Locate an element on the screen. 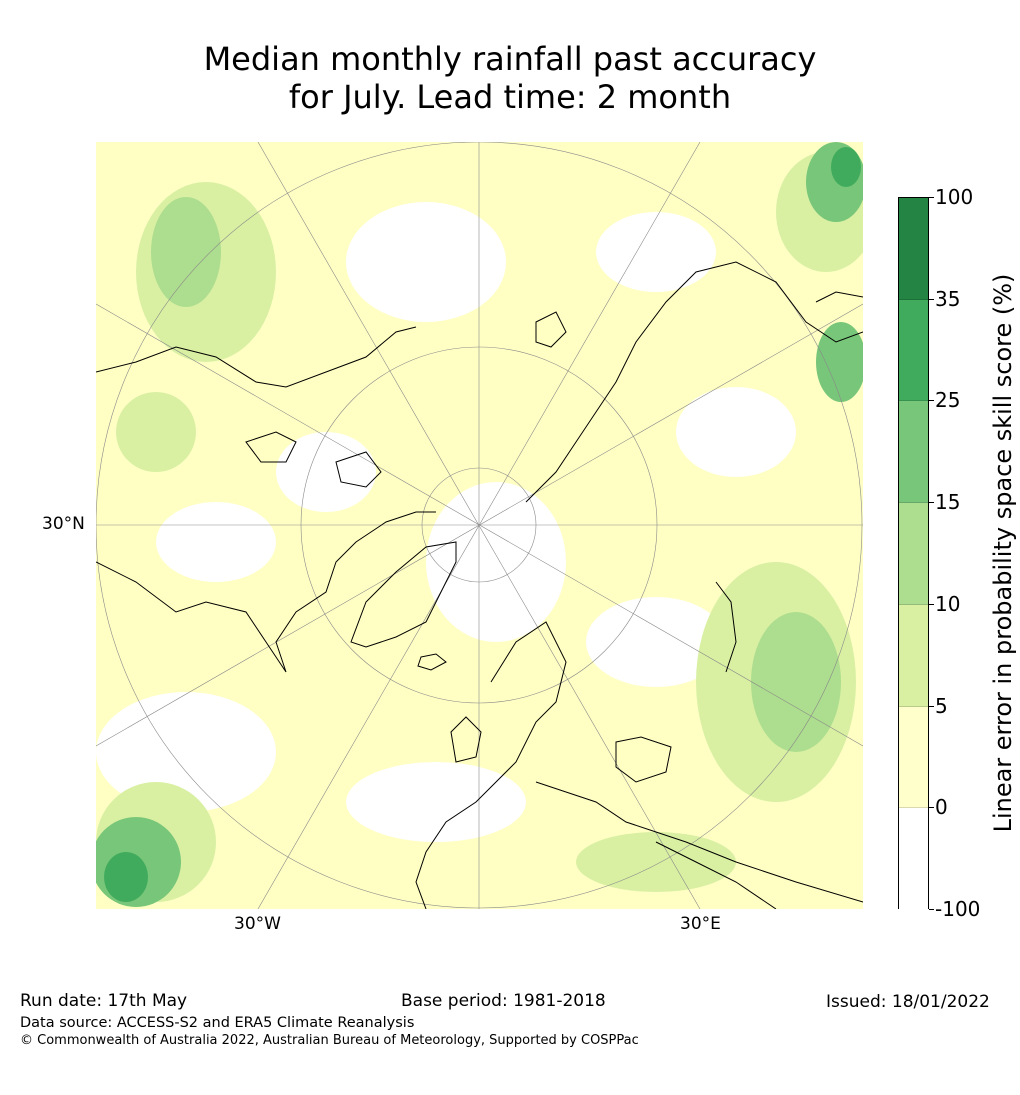  title-line-1: Median monthly rainfall past accuracy is located at coordinates (510, 59).